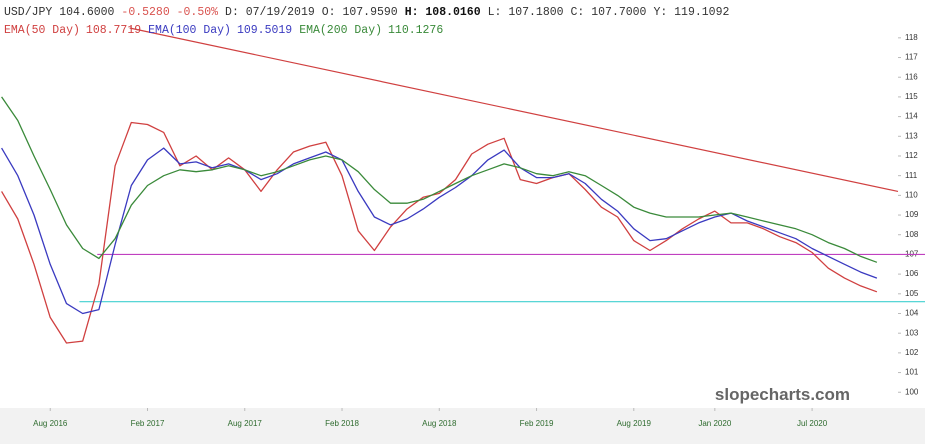 The height and width of the screenshot is (444, 925). Describe the element at coordinates (189, 30) in the screenshot. I see `legend-name: EMA(100 Day)` at that location.